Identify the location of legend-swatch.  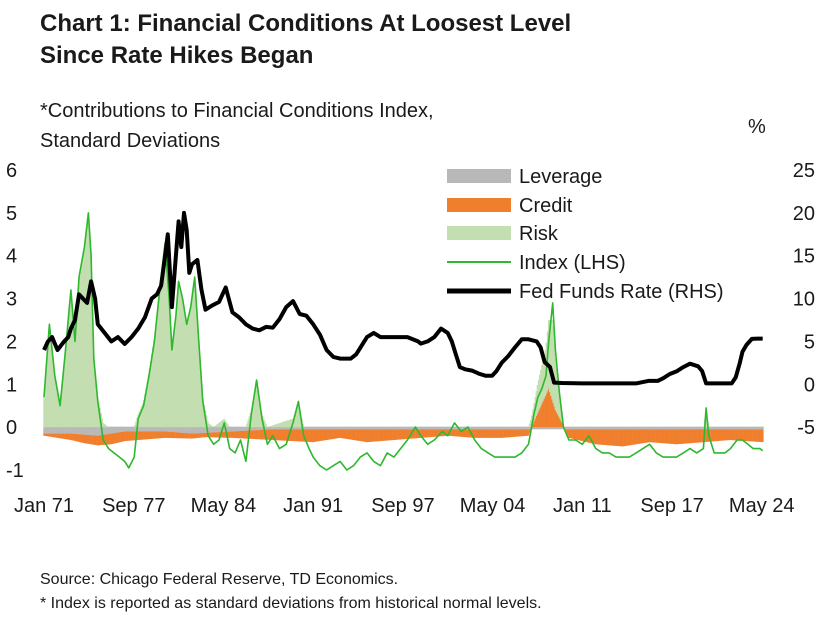
(479, 176).